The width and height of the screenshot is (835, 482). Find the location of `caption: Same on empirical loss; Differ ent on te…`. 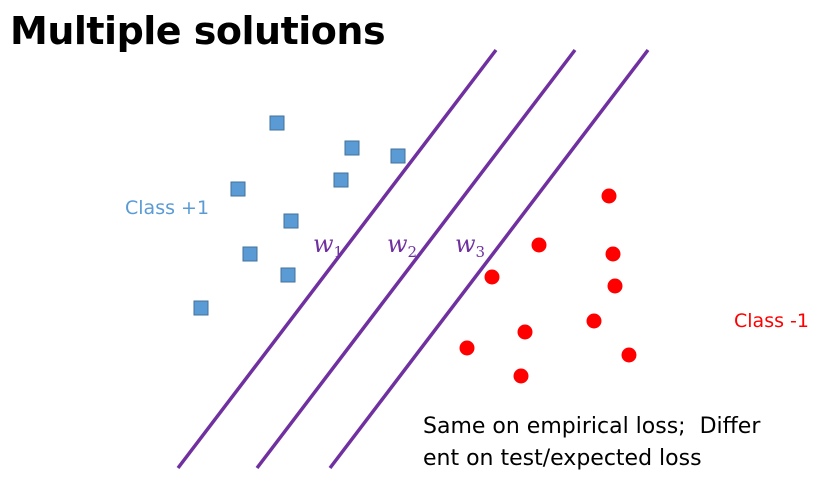

caption: Same on empirical loss; Differ ent on te… is located at coordinates (623, 443).